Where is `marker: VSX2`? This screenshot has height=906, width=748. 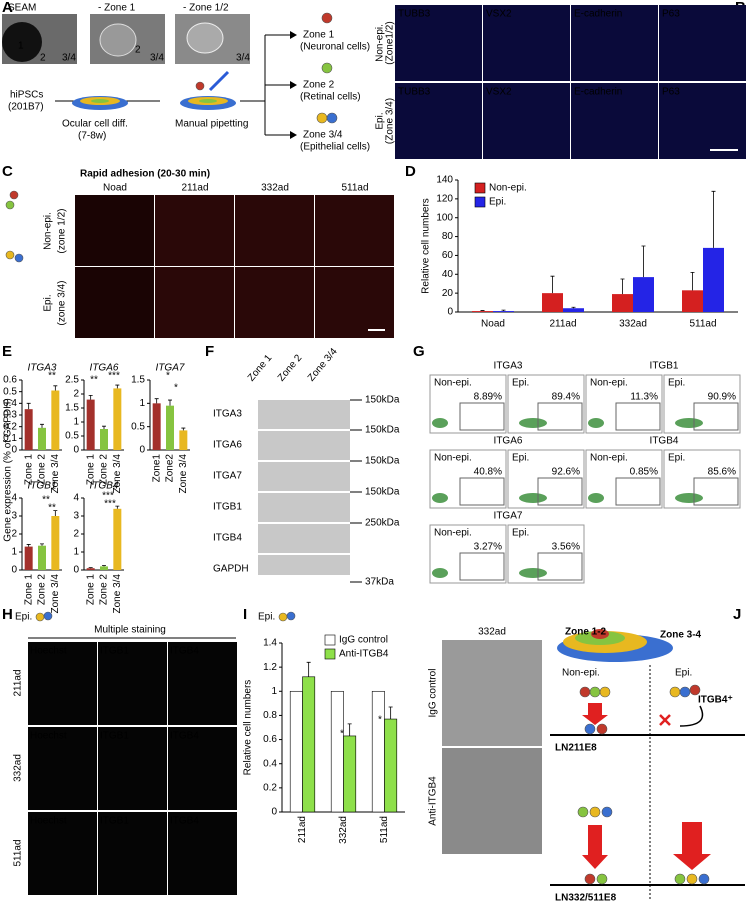 marker: VSX2 is located at coordinates (499, 14).